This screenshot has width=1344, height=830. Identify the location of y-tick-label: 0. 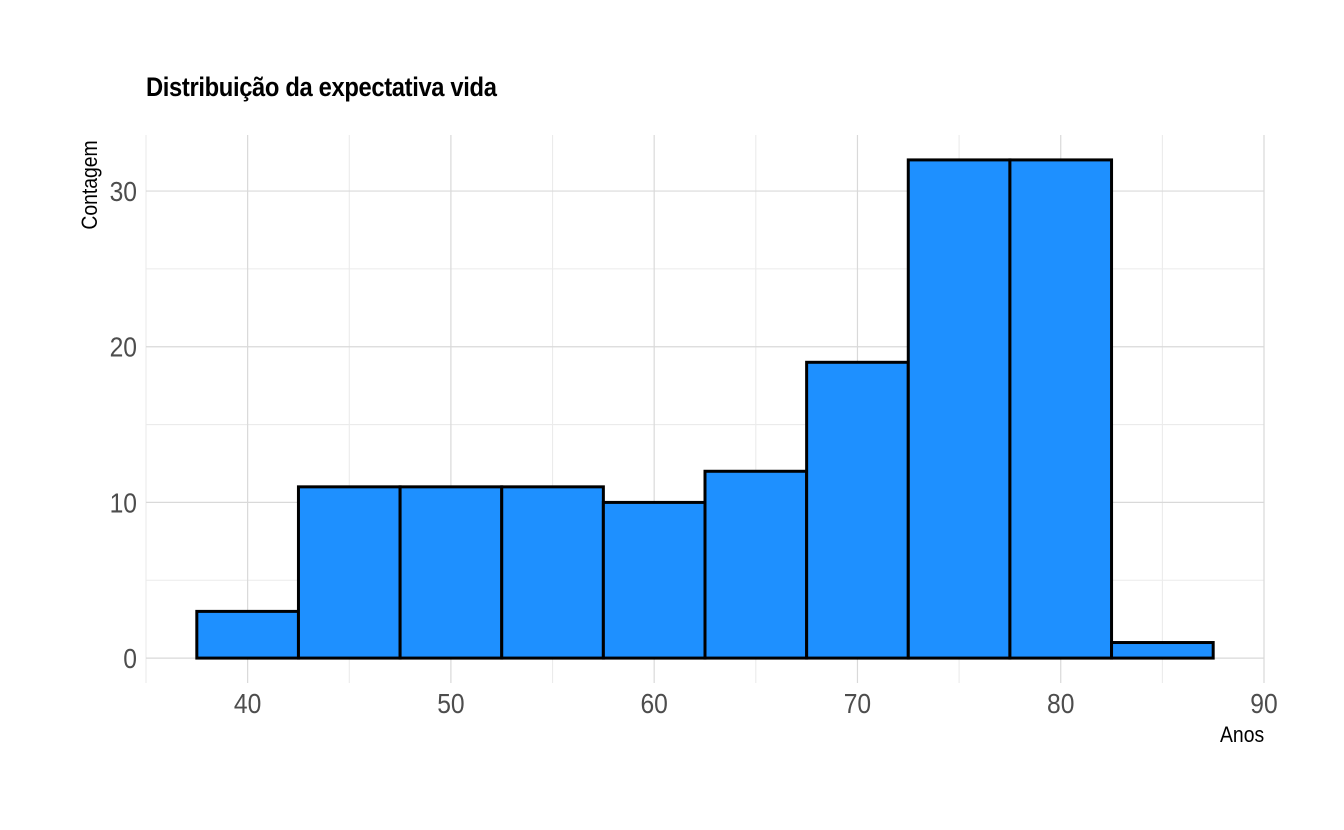
(130, 659).